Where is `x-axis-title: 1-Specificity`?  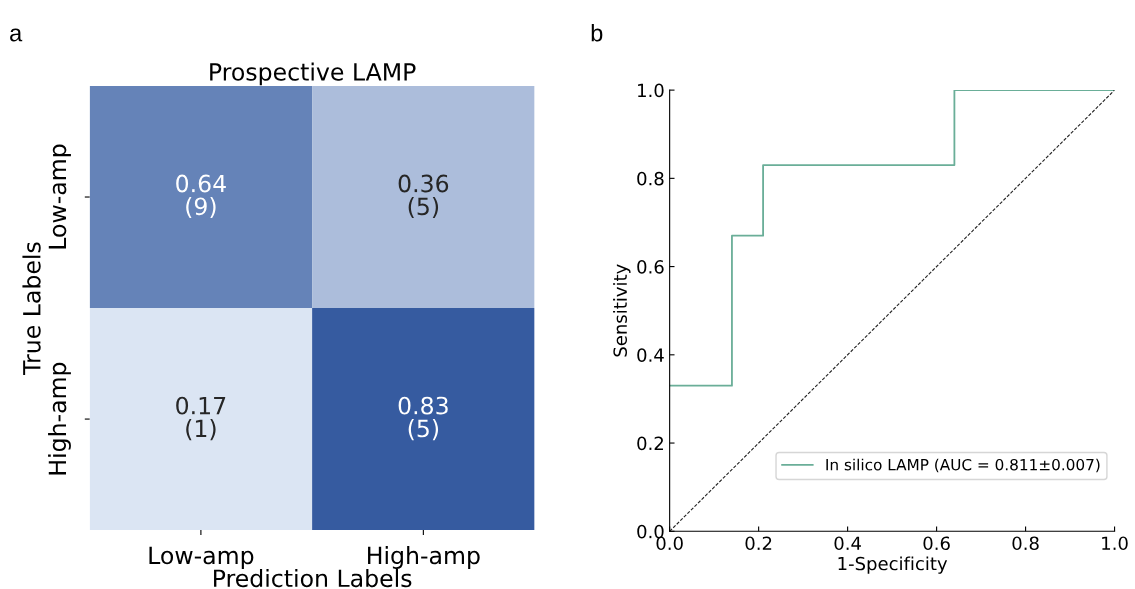
x-axis-title: 1-Specificity is located at coordinates (893, 565).